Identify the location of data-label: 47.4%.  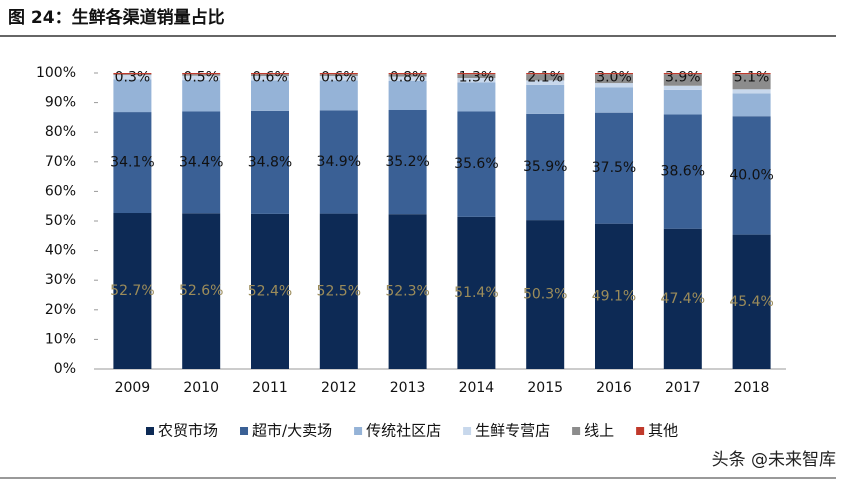
(683, 299).